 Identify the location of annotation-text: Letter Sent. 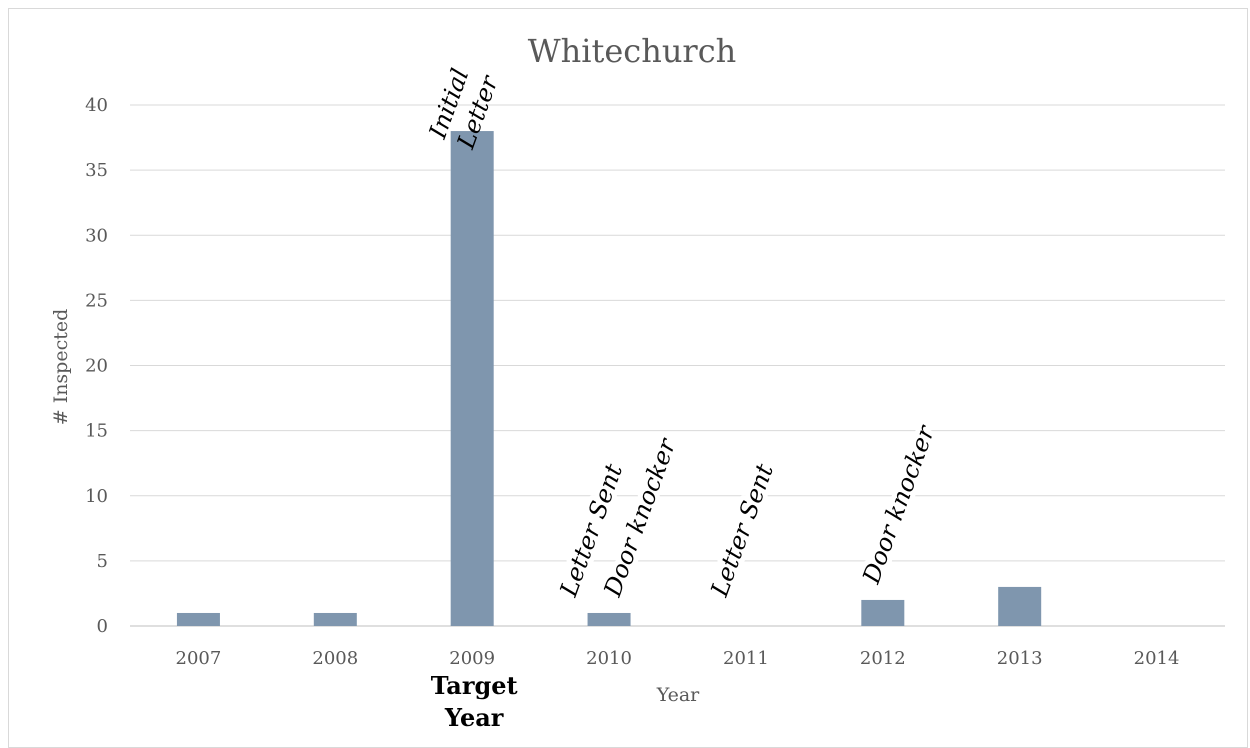
(742, 530).